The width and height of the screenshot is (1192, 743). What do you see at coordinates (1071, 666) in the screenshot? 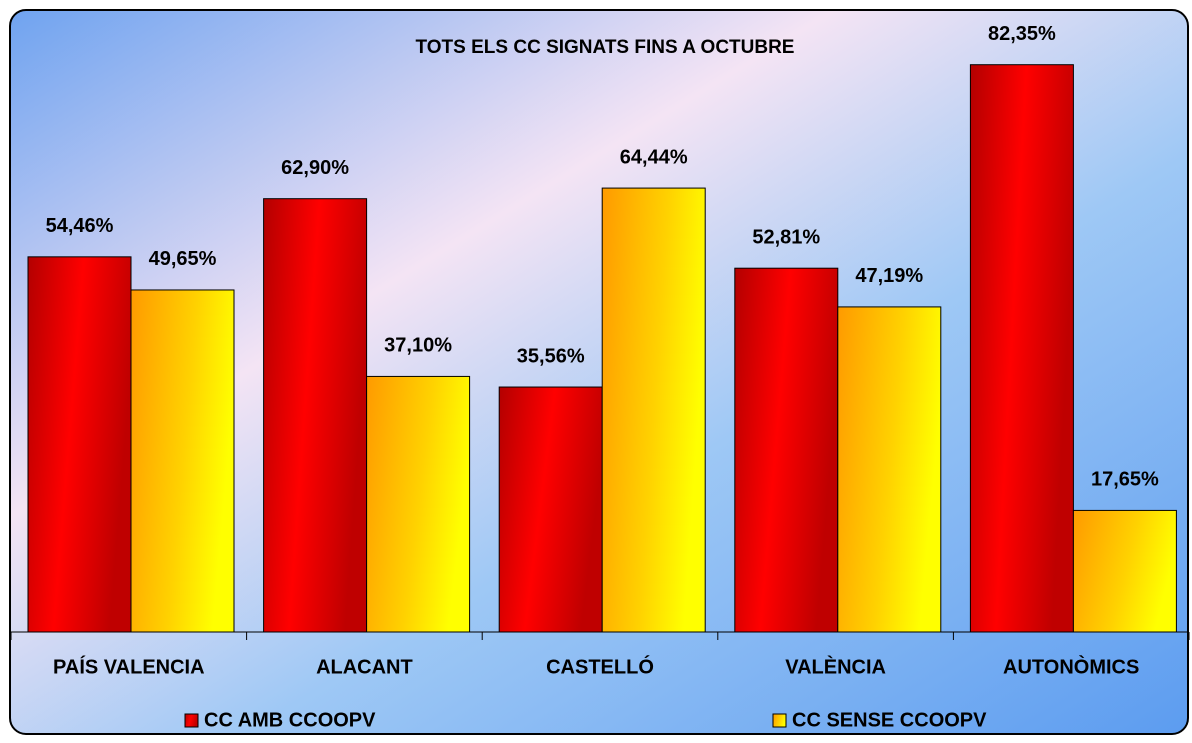
I see `x-tick-label: AUTONÒMICS` at bounding box center [1071, 666].